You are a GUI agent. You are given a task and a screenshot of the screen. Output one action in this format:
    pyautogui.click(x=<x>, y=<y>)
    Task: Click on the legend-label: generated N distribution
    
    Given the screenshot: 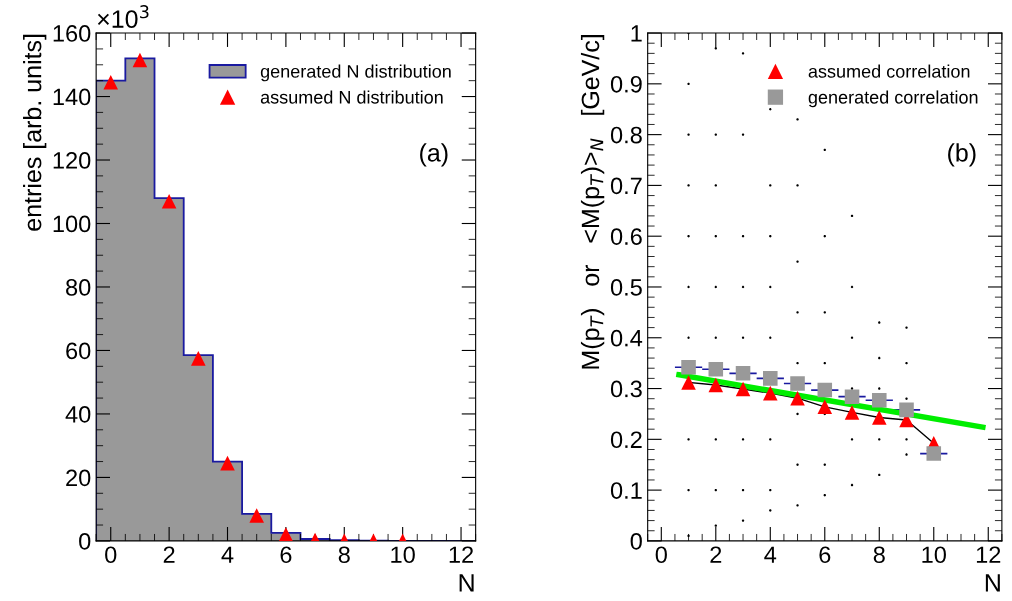 What is the action you would take?
    pyautogui.click(x=355, y=73)
    